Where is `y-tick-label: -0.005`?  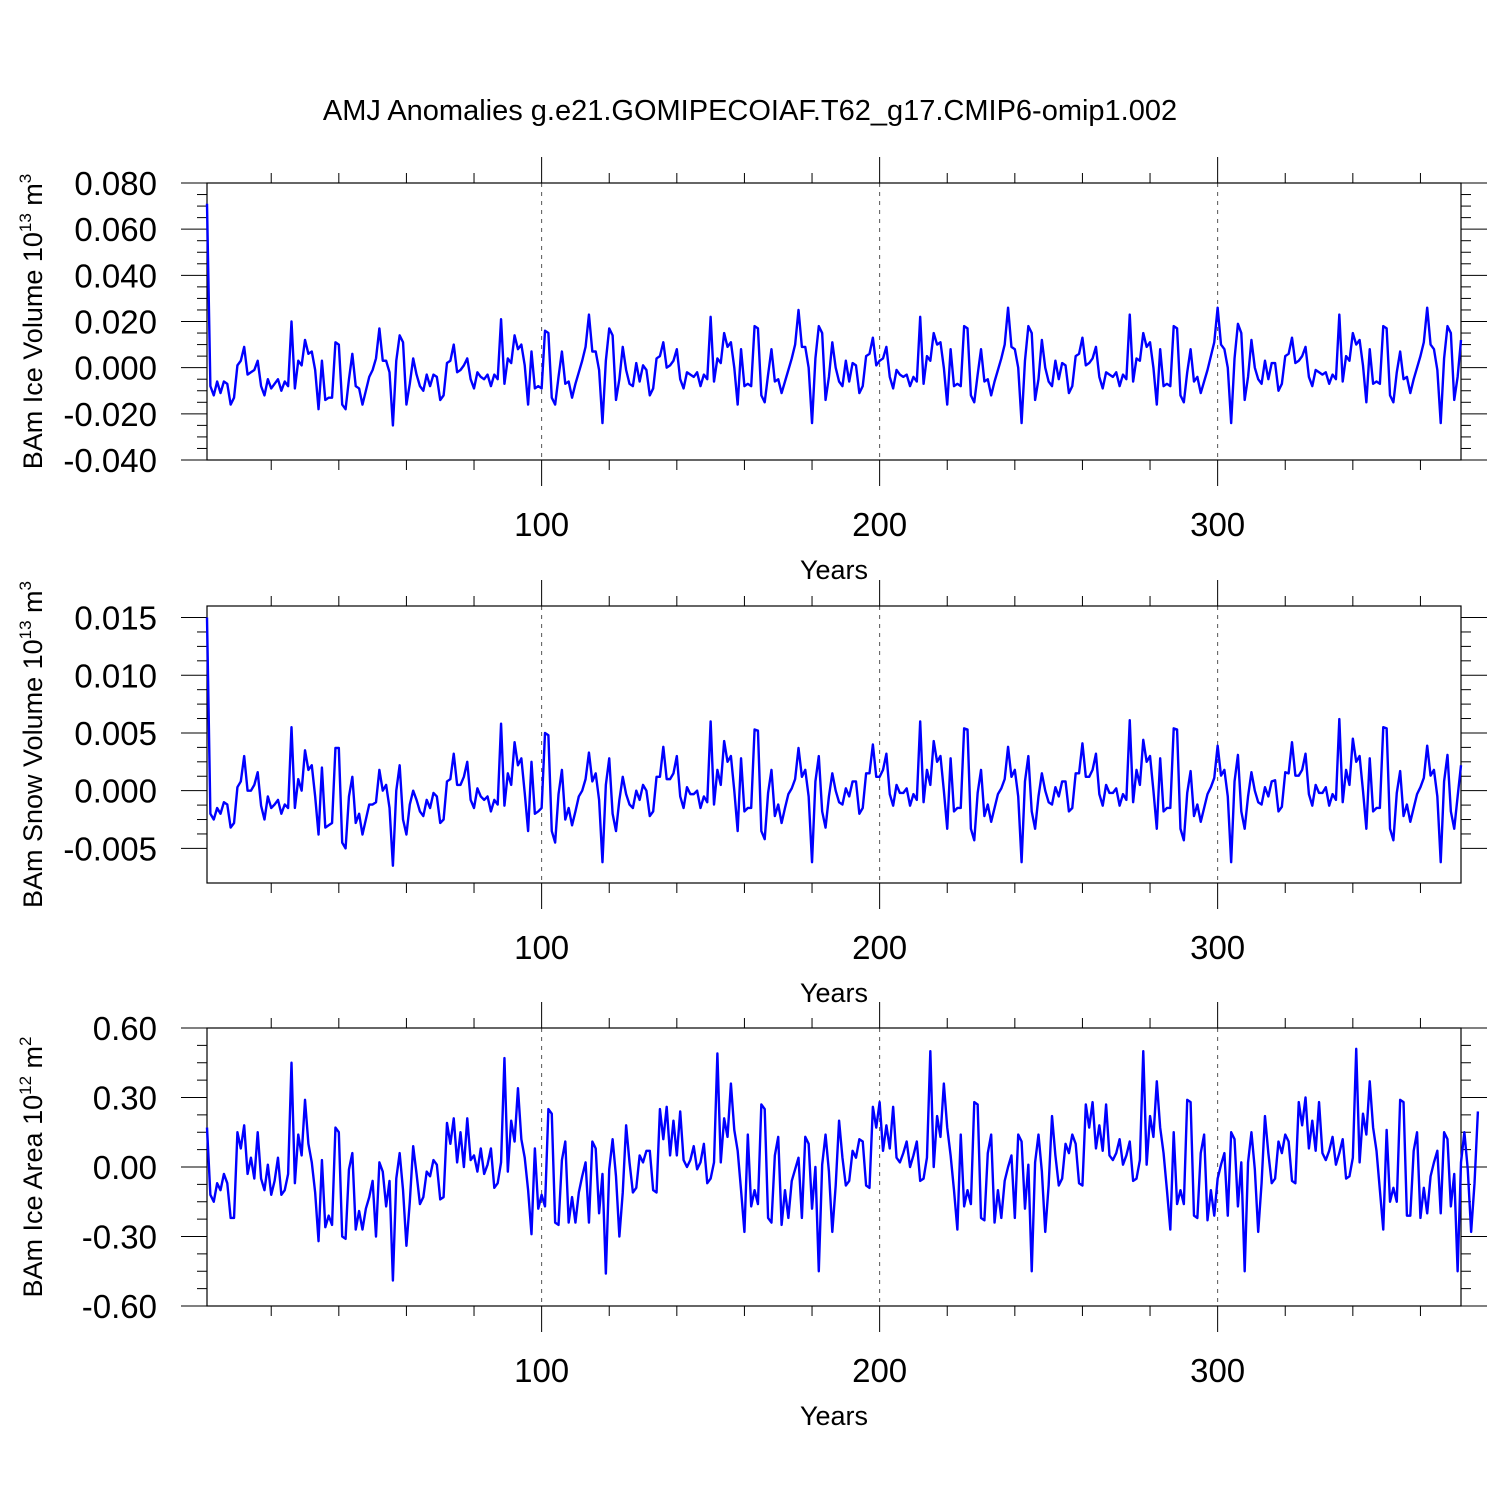
y-tick-label: -0.005 is located at coordinates (110, 848).